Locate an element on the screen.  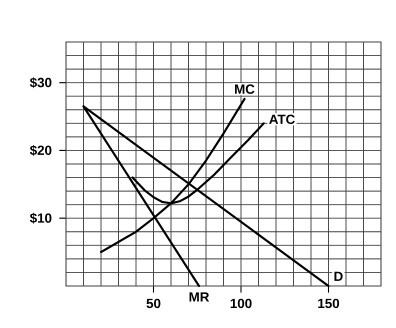
x-tick-label: 150 is located at coordinates (329, 303).